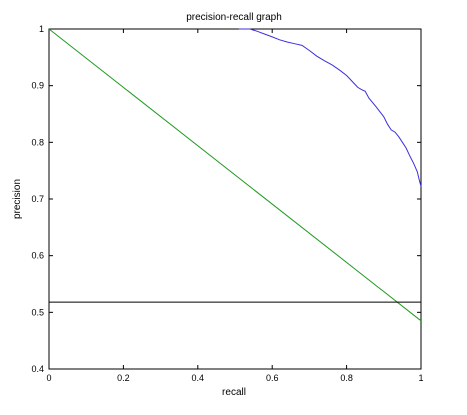 This screenshot has width=467, height=415. Describe the element at coordinates (37, 86) in the screenshot. I see `y-tick-label: 0.9` at that location.